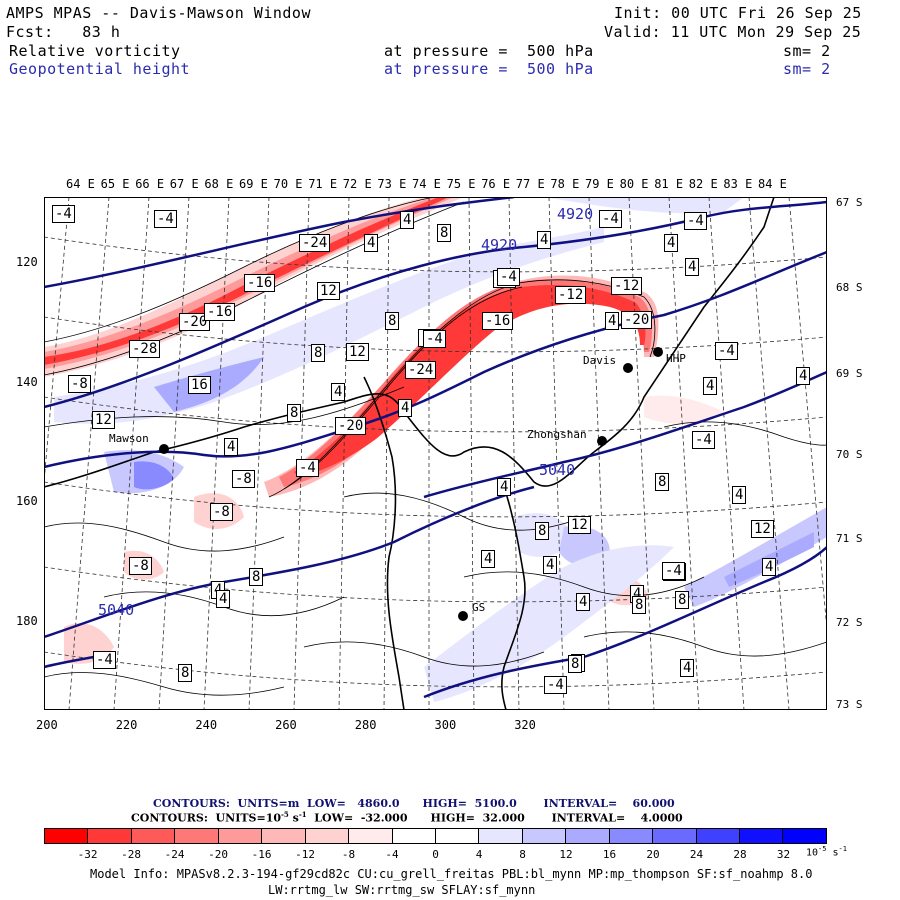  What do you see at coordinates (47, 725) in the screenshot?
I see `x-tick-label: 200` at bounding box center [47, 725].